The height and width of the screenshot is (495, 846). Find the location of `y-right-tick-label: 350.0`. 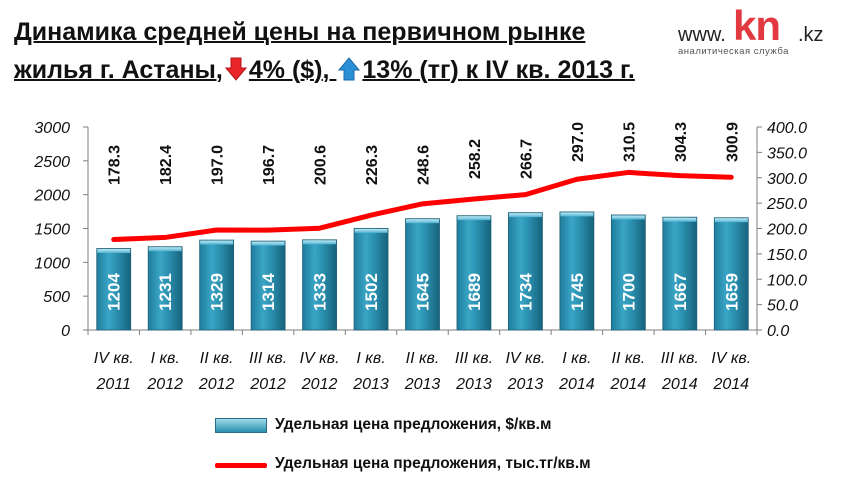

y-right-tick-label: 350.0 is located at coordinates (787, 153).